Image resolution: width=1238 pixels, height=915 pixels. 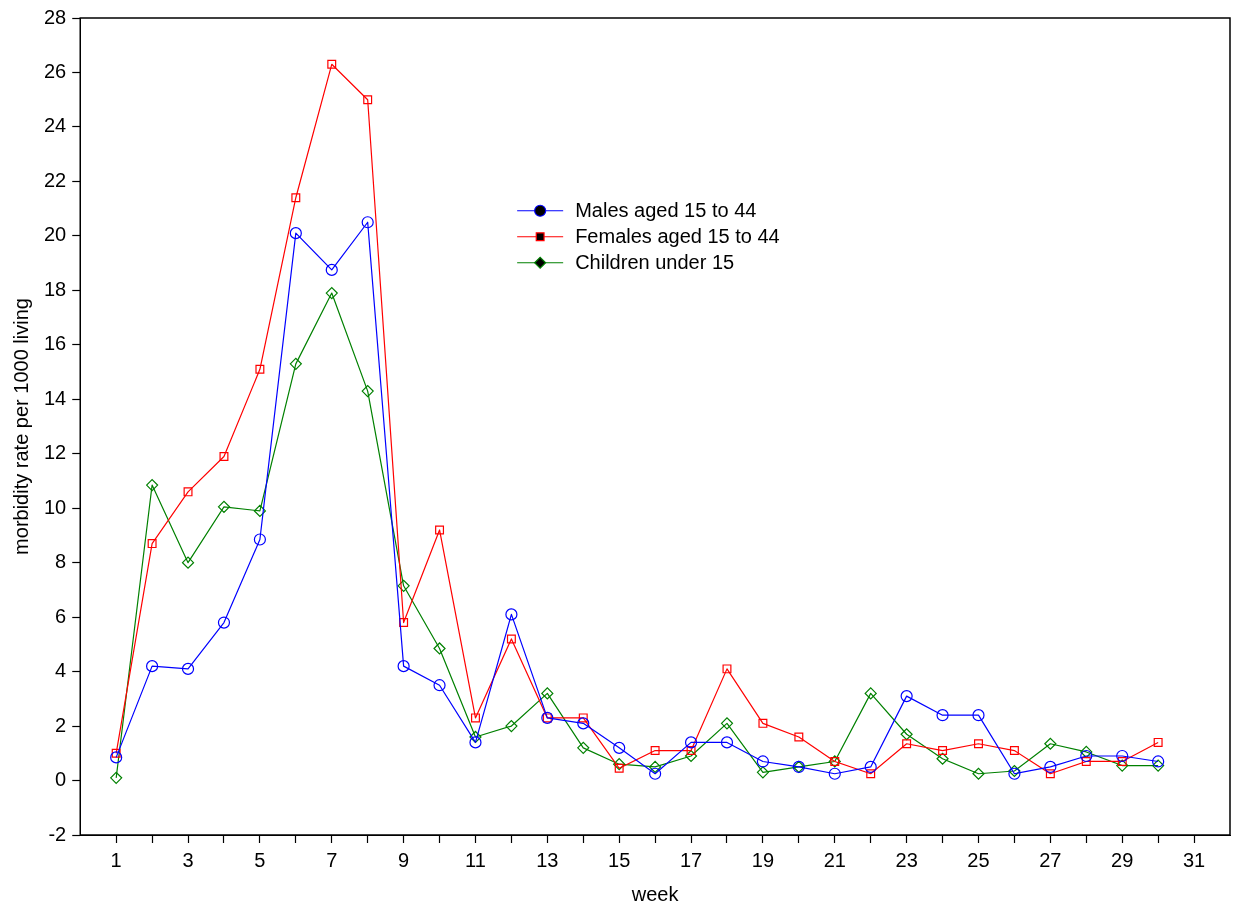 What do you see at coordinates (763, 859) in the screenshot?
I see `x-tick-label: 19` at bounding box center [763, 859].